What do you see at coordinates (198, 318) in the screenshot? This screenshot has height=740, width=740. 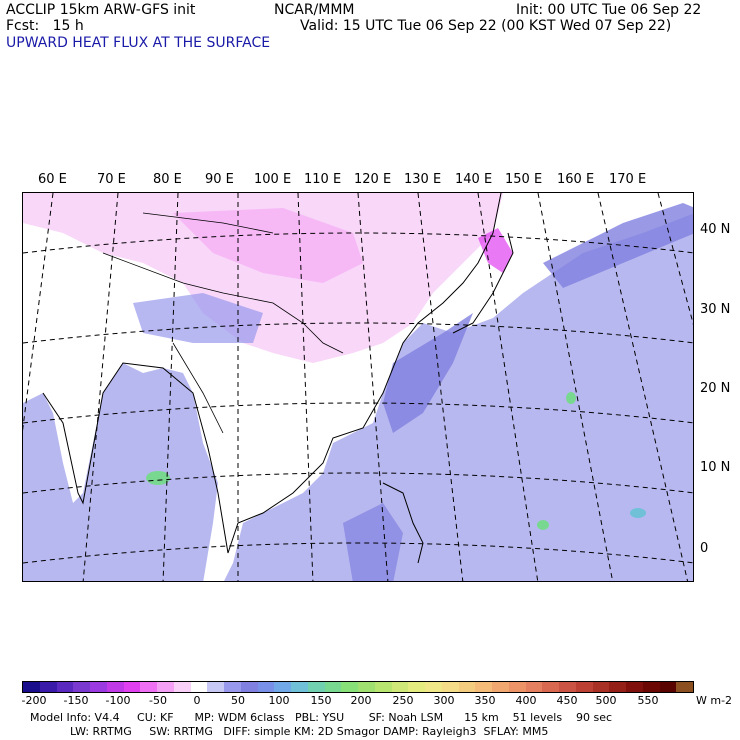 I see `tibet-patch` at bounding box center [198, 318].